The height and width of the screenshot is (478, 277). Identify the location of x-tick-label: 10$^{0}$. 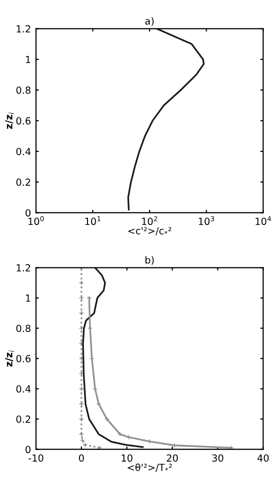
(36, 221).